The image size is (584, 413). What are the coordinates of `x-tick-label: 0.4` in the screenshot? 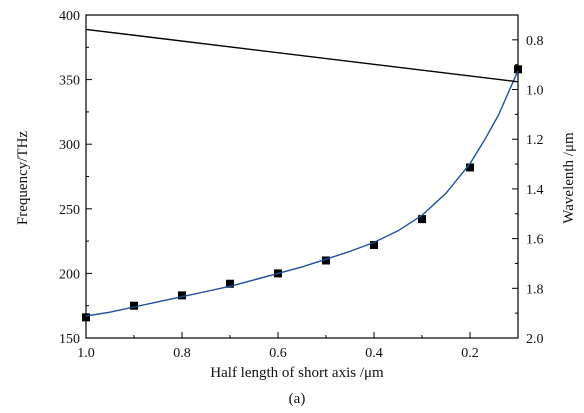 It's located at (374, 353).